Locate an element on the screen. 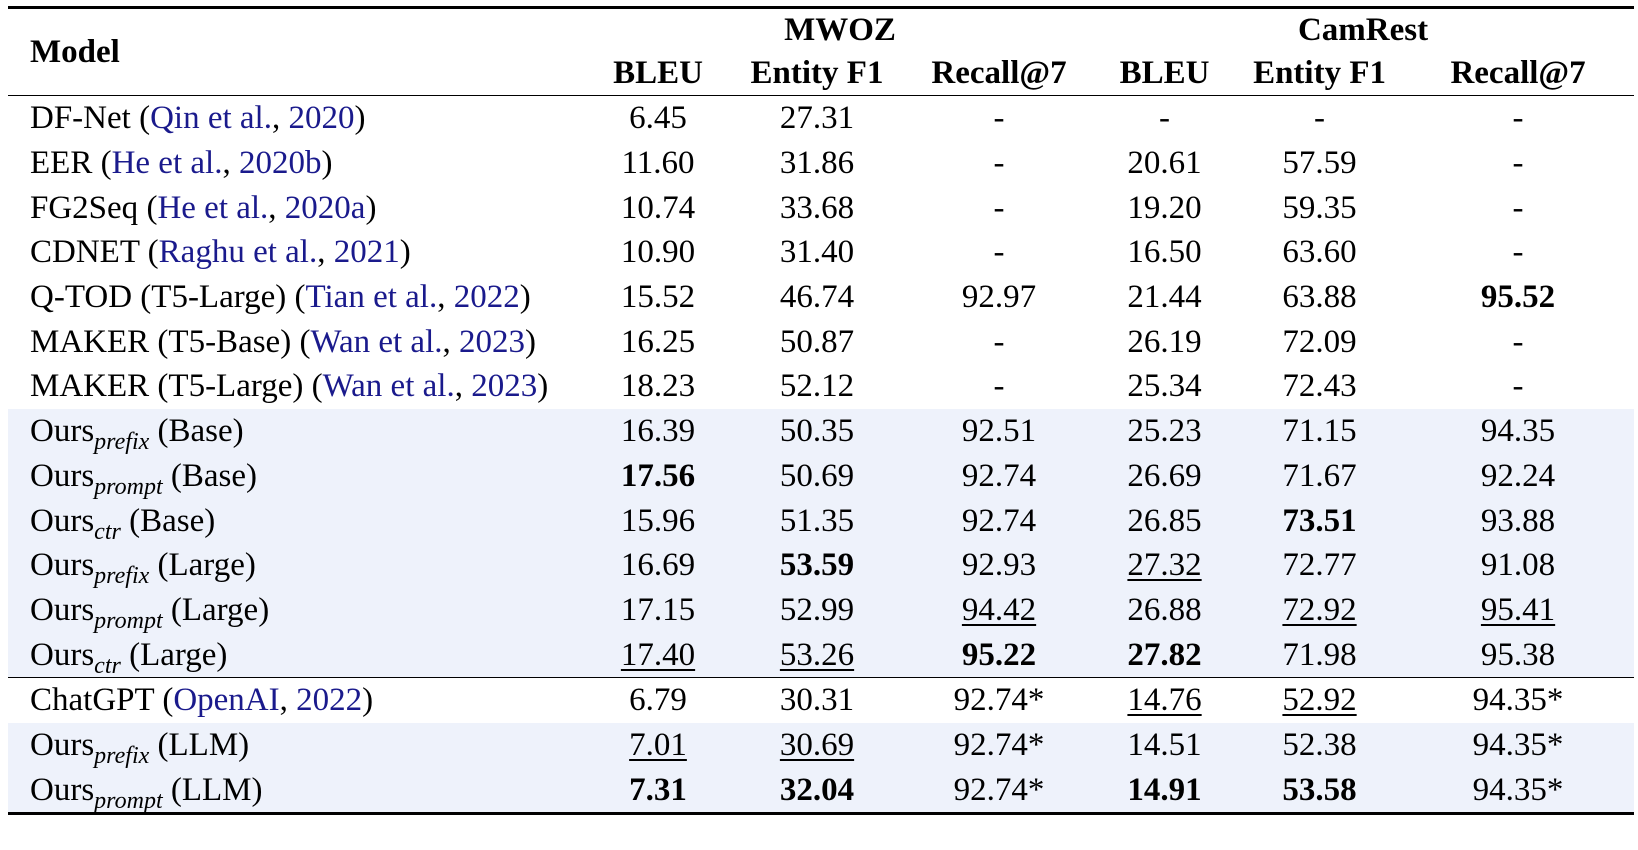 The width and height of the screenshot is (1638, 850). metric-value: 92.93 is located at coordinates (999, 565).